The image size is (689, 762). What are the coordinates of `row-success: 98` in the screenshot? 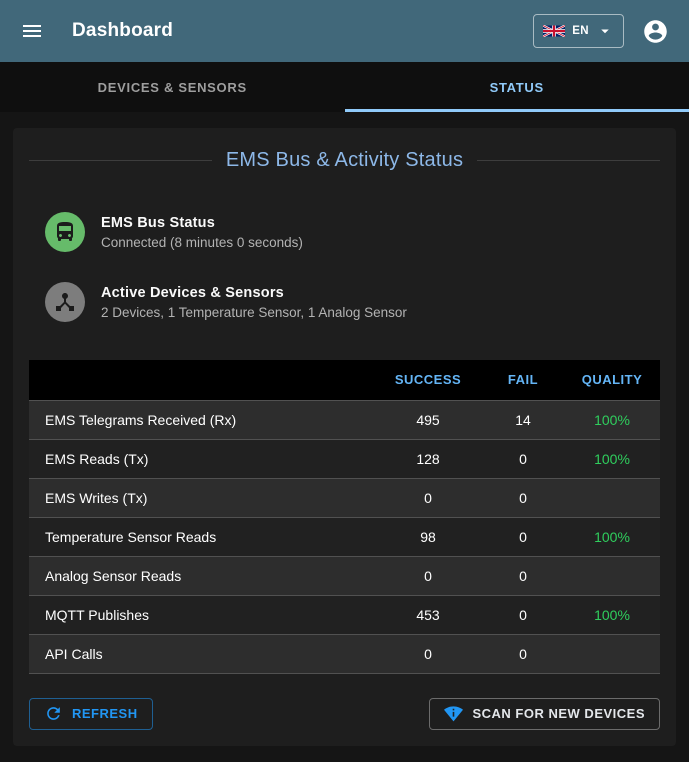 It's located at (428, 536).